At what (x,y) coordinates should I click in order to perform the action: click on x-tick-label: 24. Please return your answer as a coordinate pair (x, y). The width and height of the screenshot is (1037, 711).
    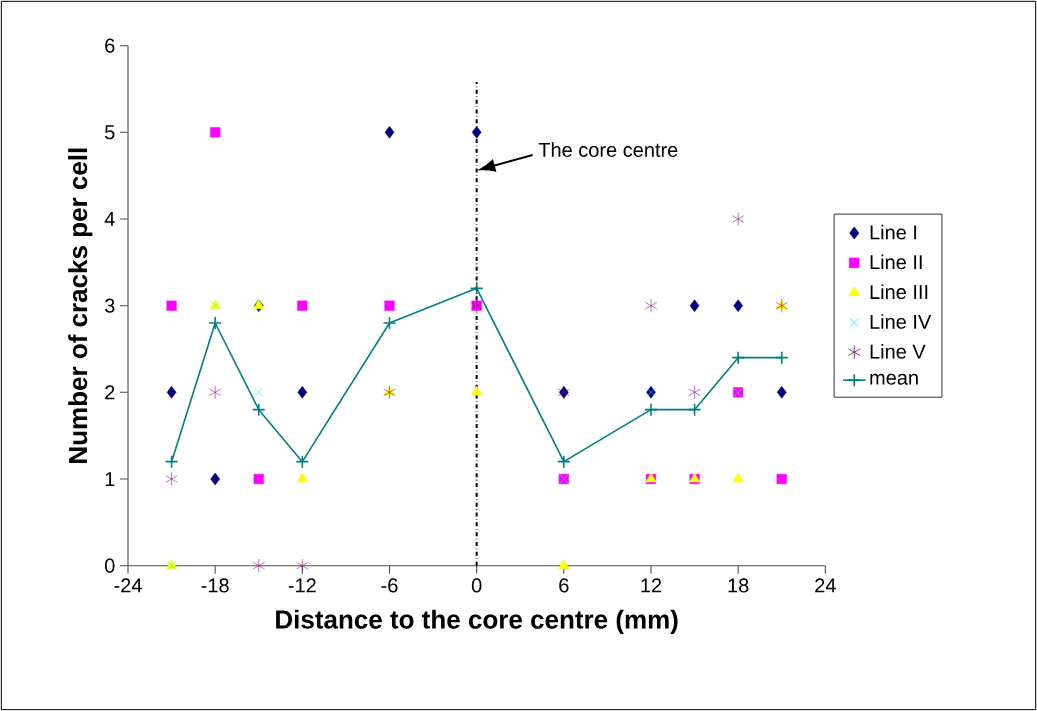
    Looking at the image, I should click on (825, 585).